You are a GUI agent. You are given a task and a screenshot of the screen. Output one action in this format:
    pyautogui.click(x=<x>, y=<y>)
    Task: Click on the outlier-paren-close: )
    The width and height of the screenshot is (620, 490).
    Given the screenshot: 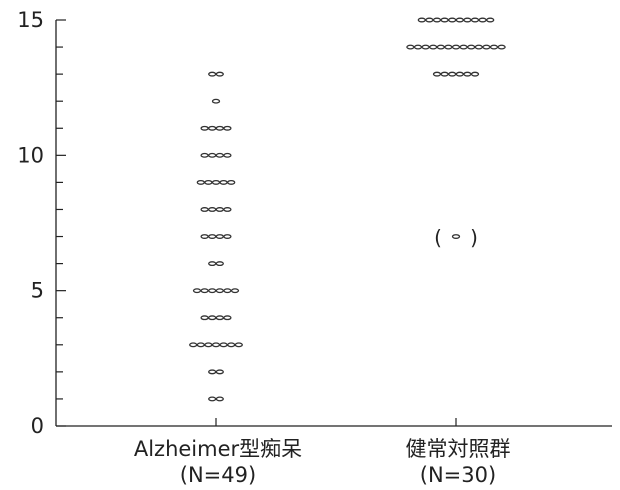 What is the action you would take?
    pyautogui.click(x=474, y=238)
    